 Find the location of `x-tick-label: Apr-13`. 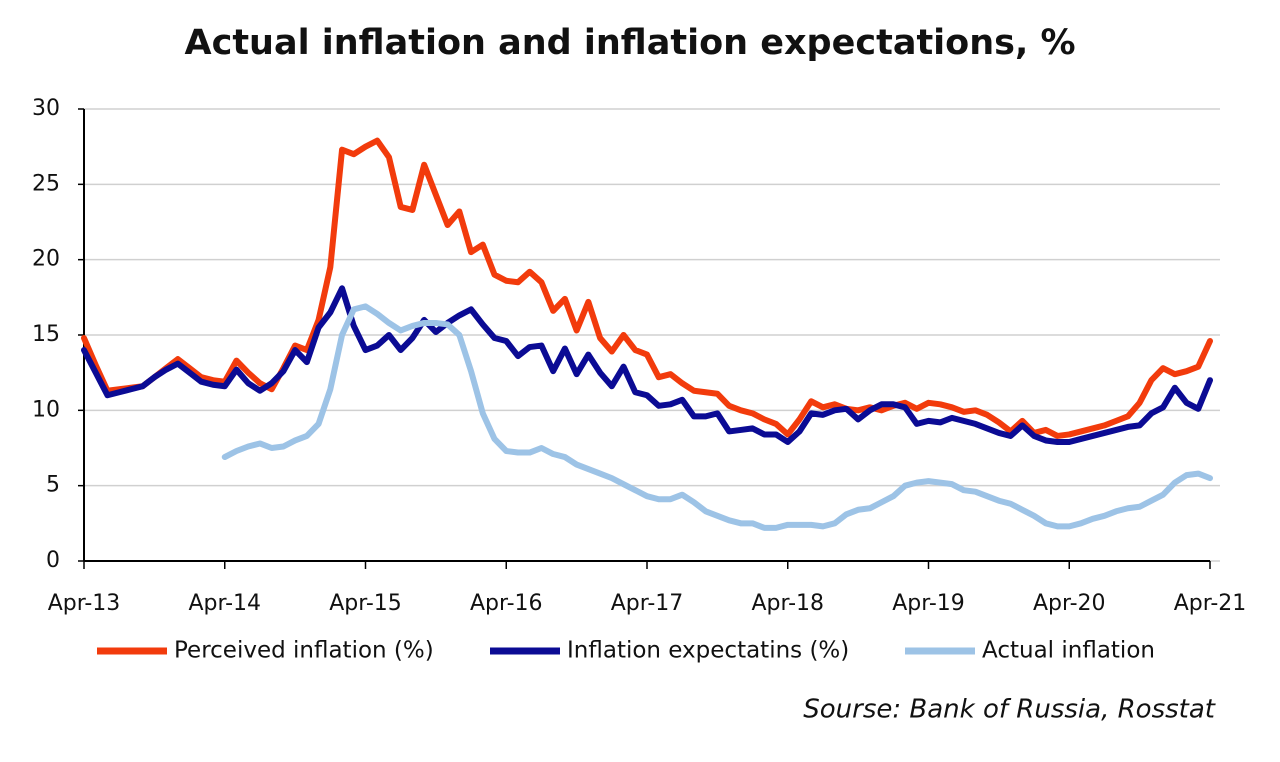

x-tick-label: Apr-13 is located at coordinates (84, 603).